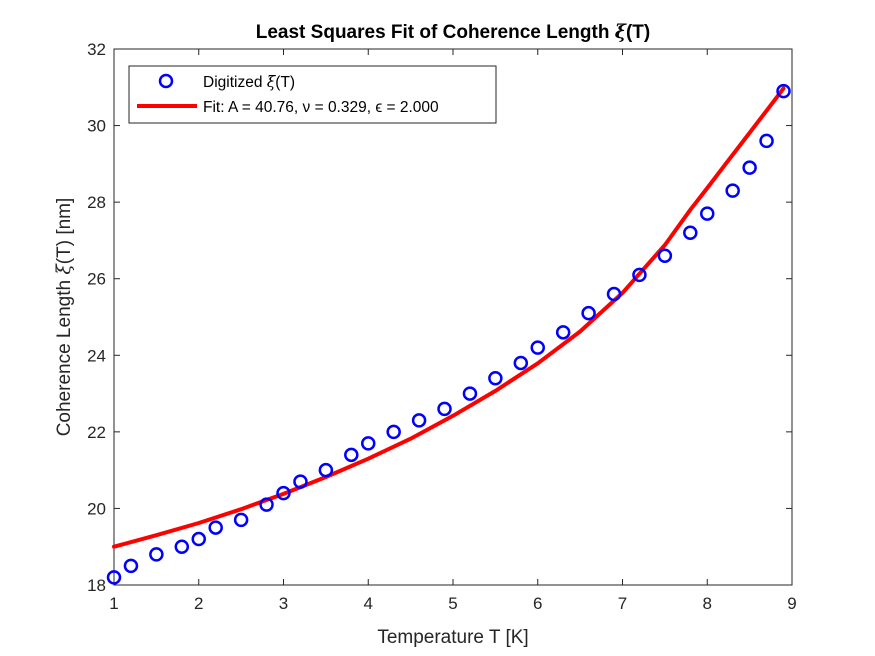  What do you see at coordinates (452, 603) in the screenshot?
I see `x-tick-label: 5` at bounding box center [452, 603].